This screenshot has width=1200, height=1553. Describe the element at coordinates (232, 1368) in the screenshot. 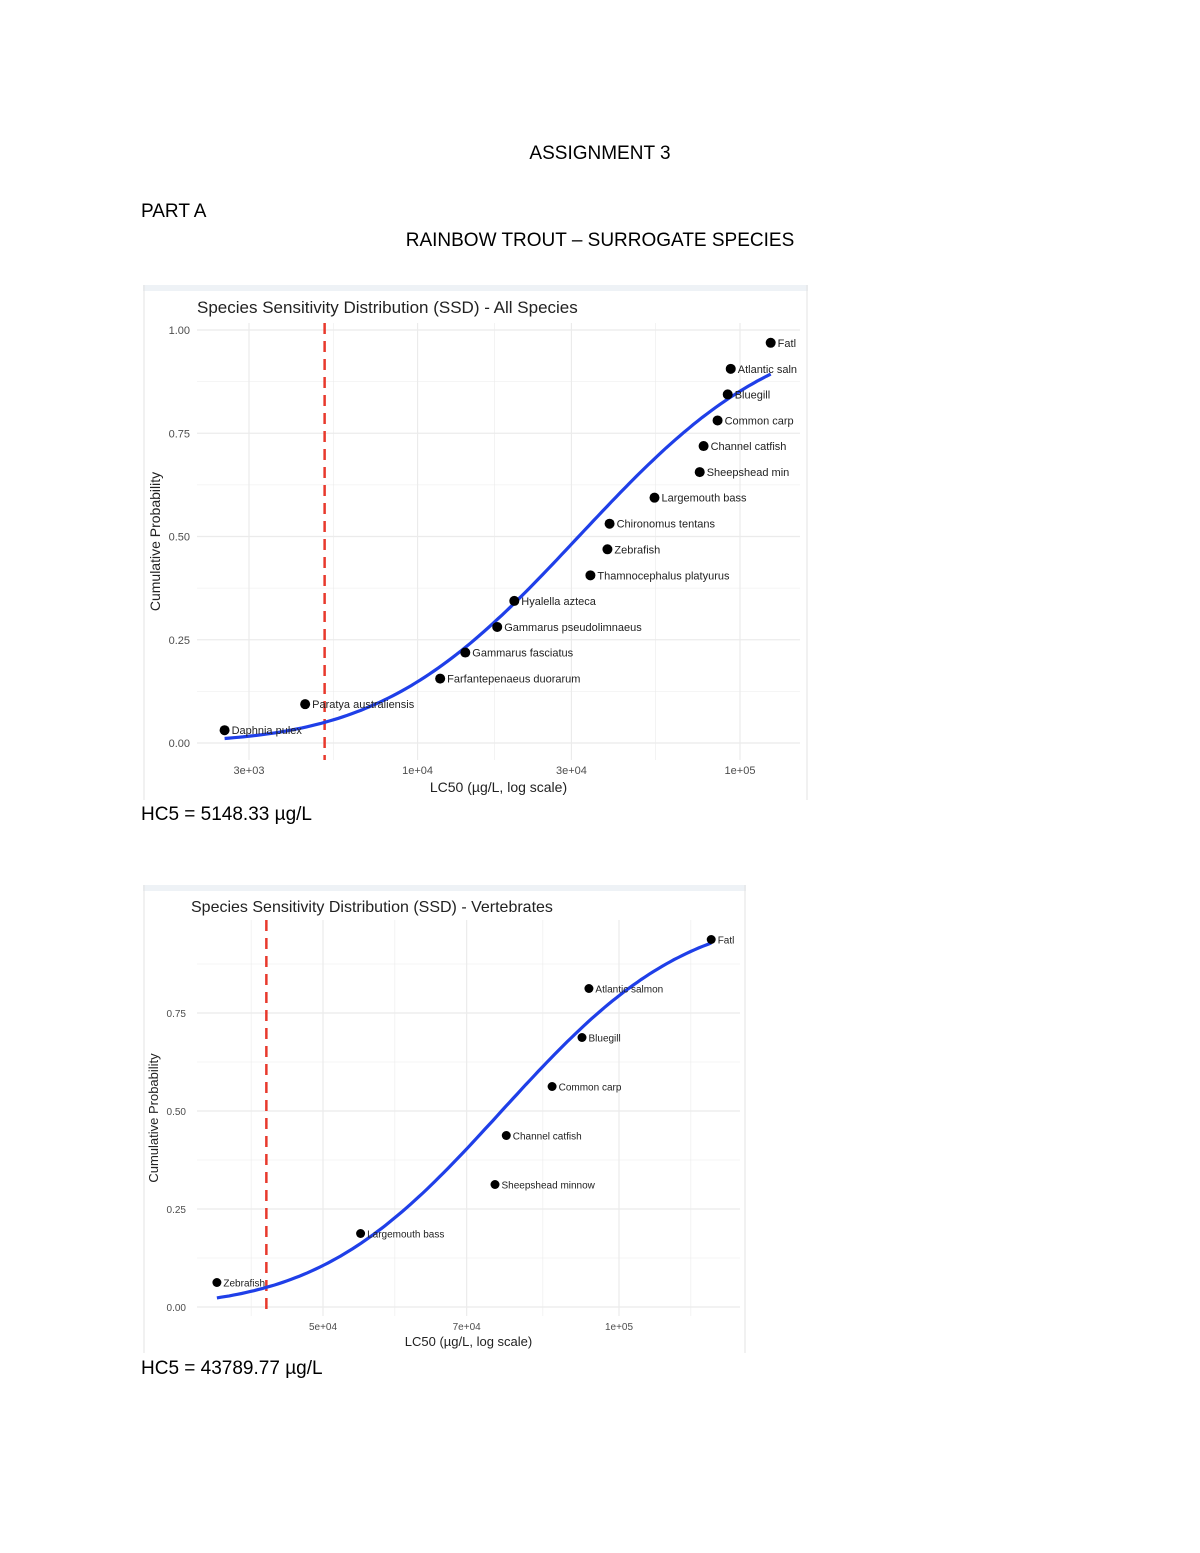

I see `hc5-vertebrates: HC5 = 43789.77 µg/L` at that location.